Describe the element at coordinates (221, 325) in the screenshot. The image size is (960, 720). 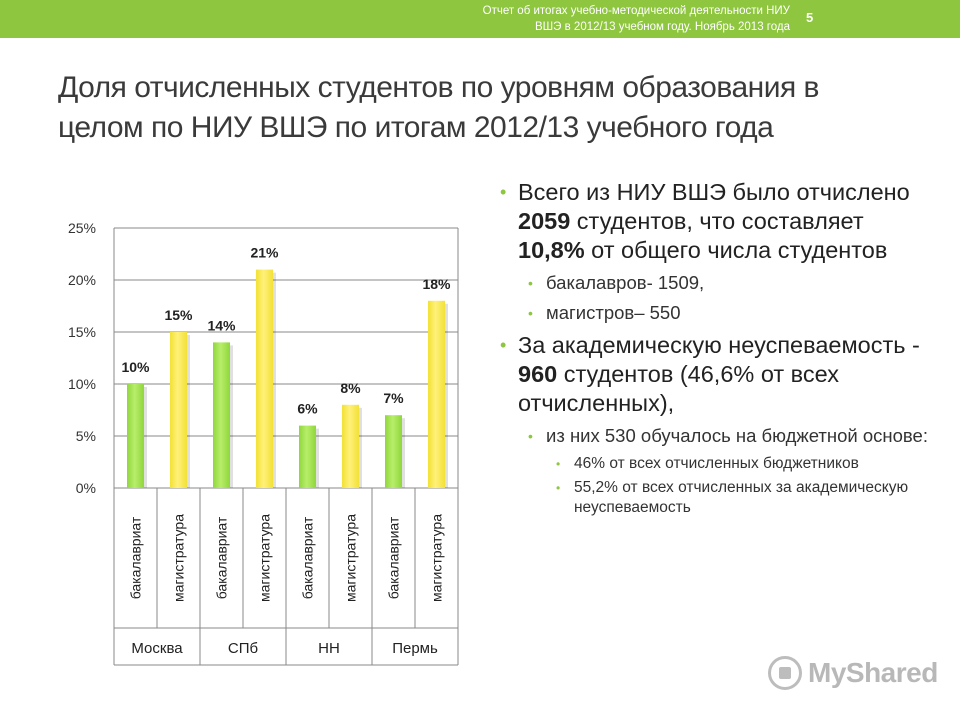
I see `data-label: 14%` at that location.